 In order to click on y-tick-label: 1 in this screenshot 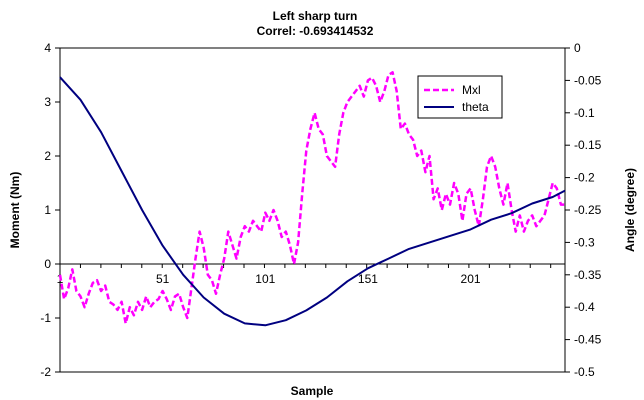, I will do `click(47, 210)`.